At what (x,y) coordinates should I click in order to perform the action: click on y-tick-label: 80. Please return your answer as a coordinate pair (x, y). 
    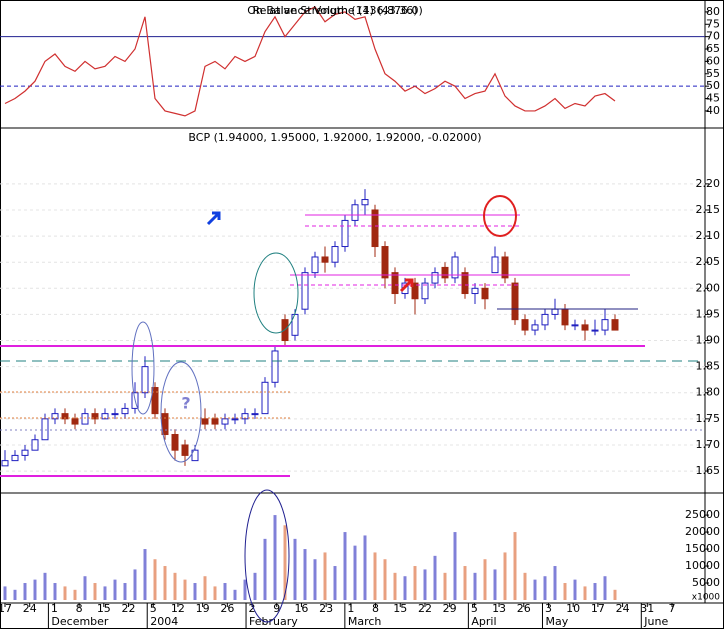
    Looking at the image, I should click on (713, 11).